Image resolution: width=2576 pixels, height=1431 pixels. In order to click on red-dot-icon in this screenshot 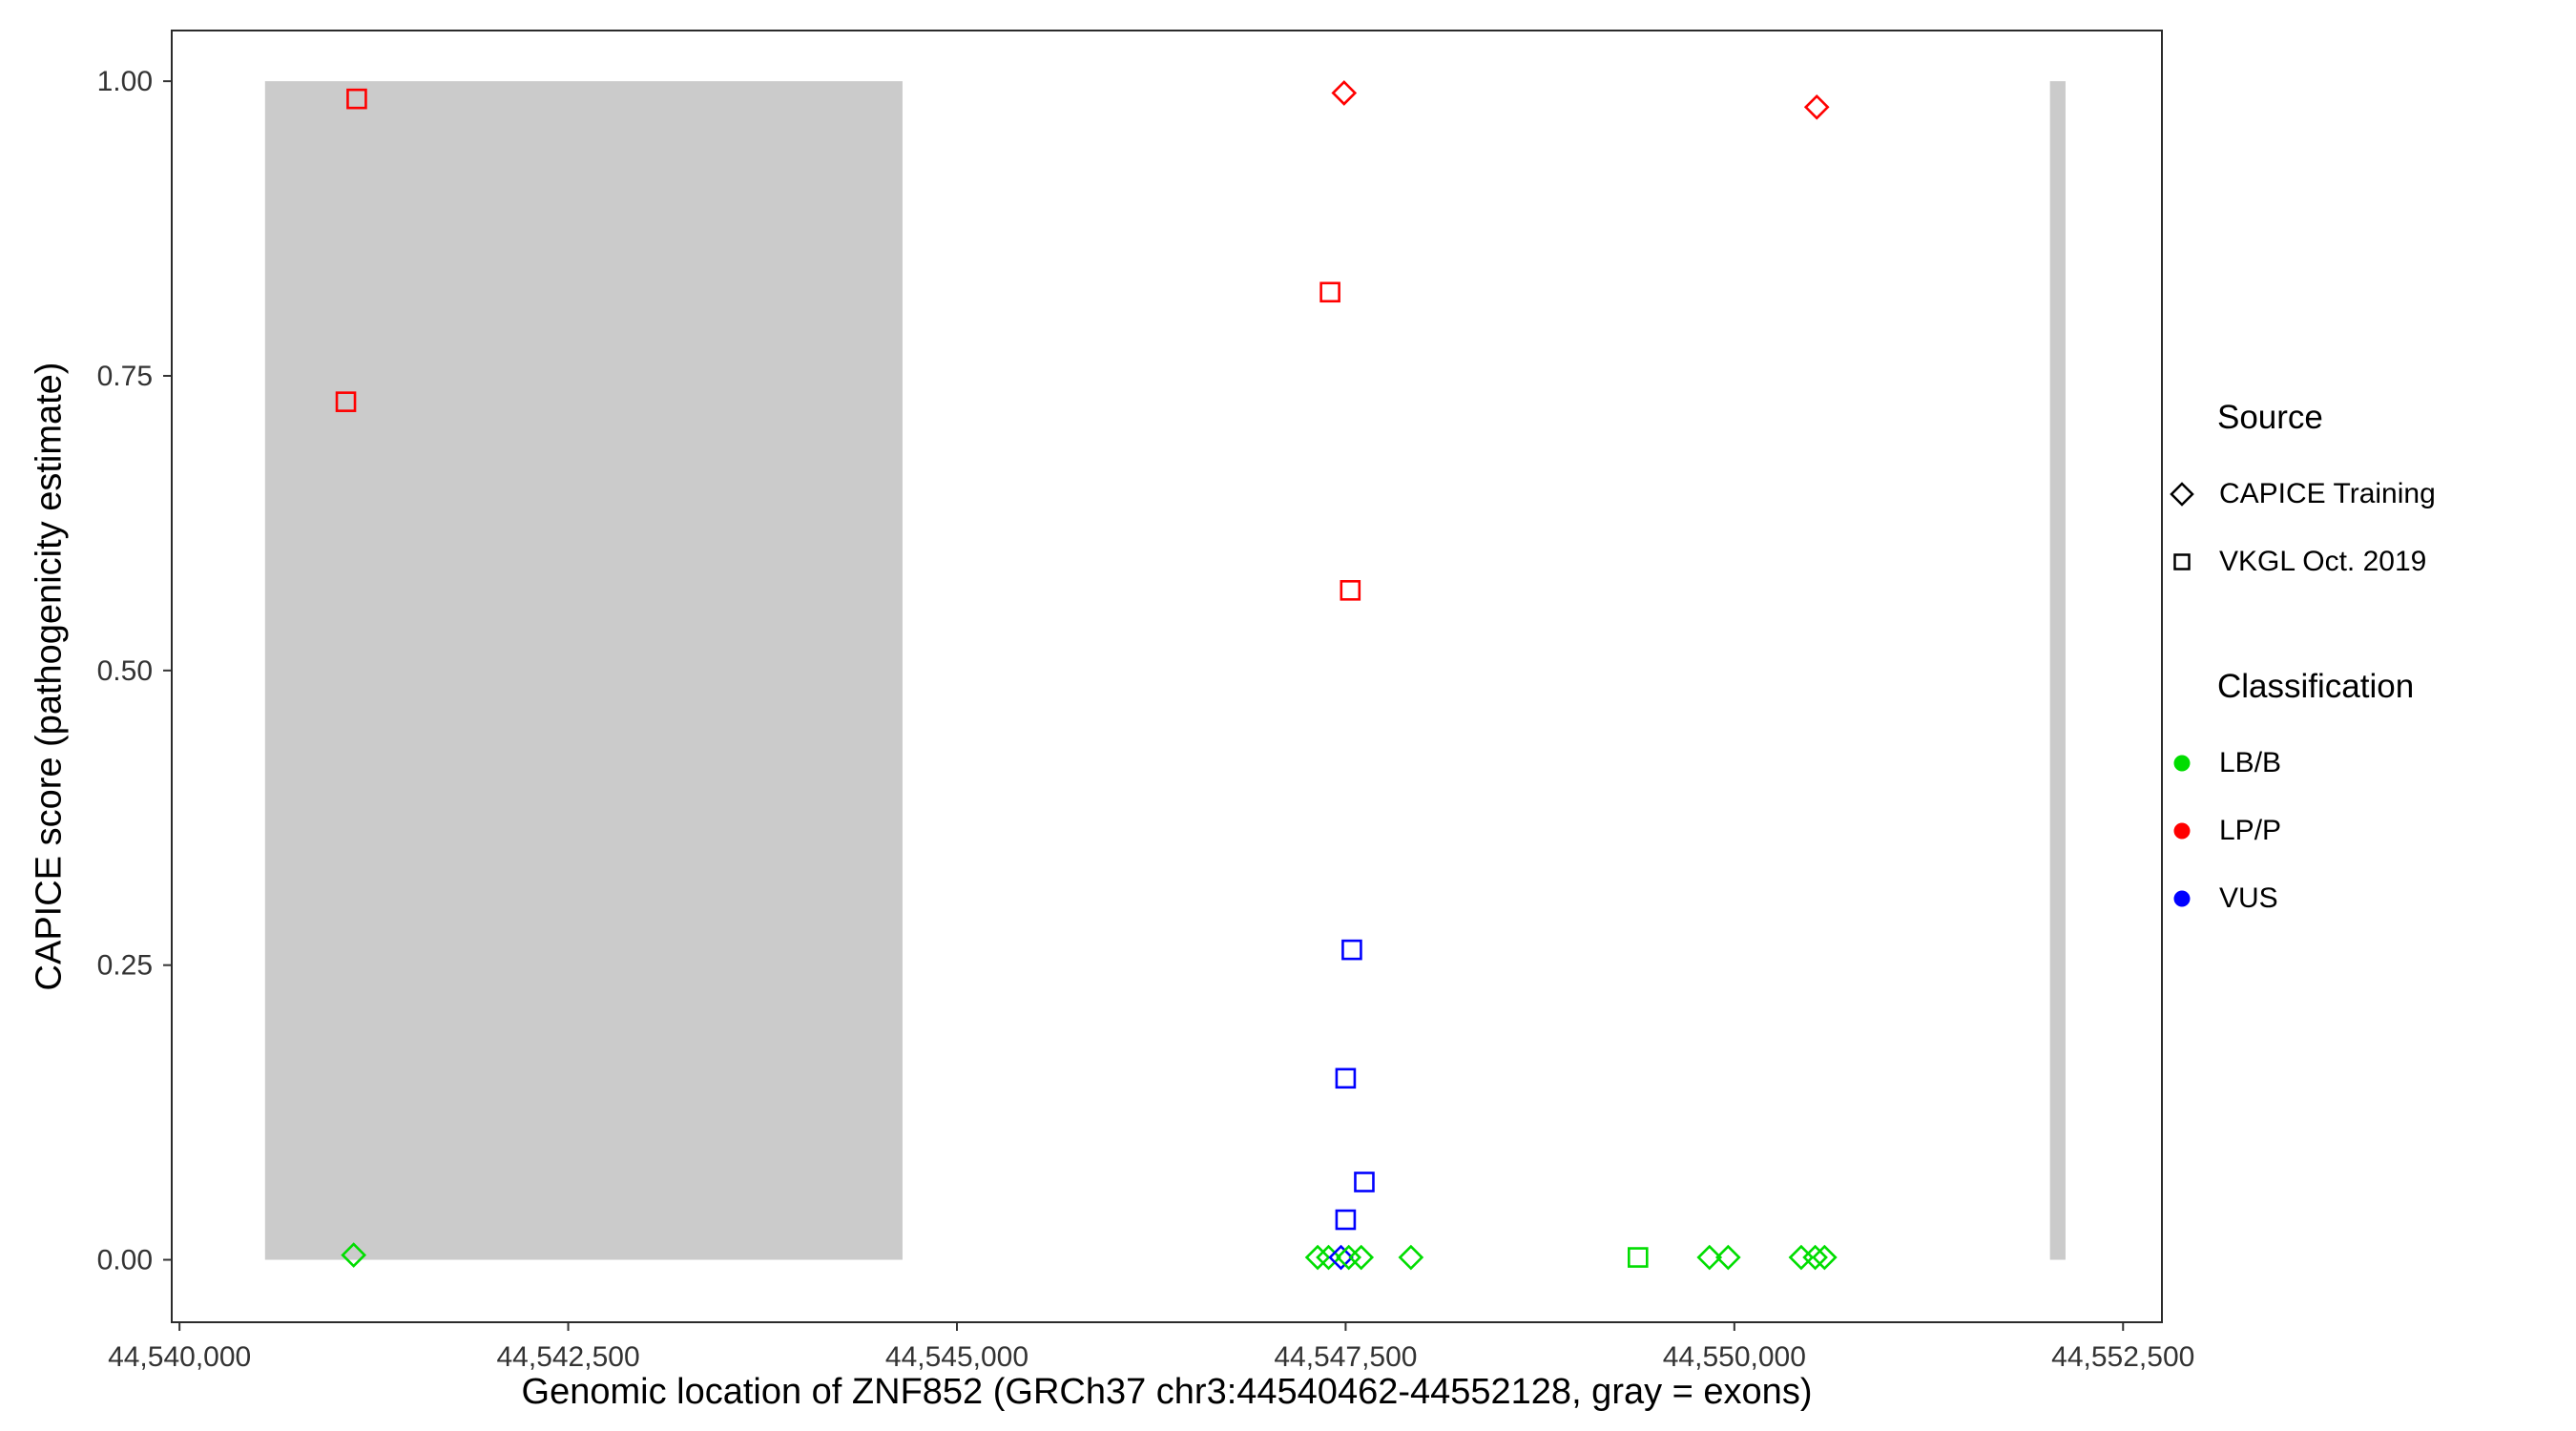, I will do `click(2182, 831)`.